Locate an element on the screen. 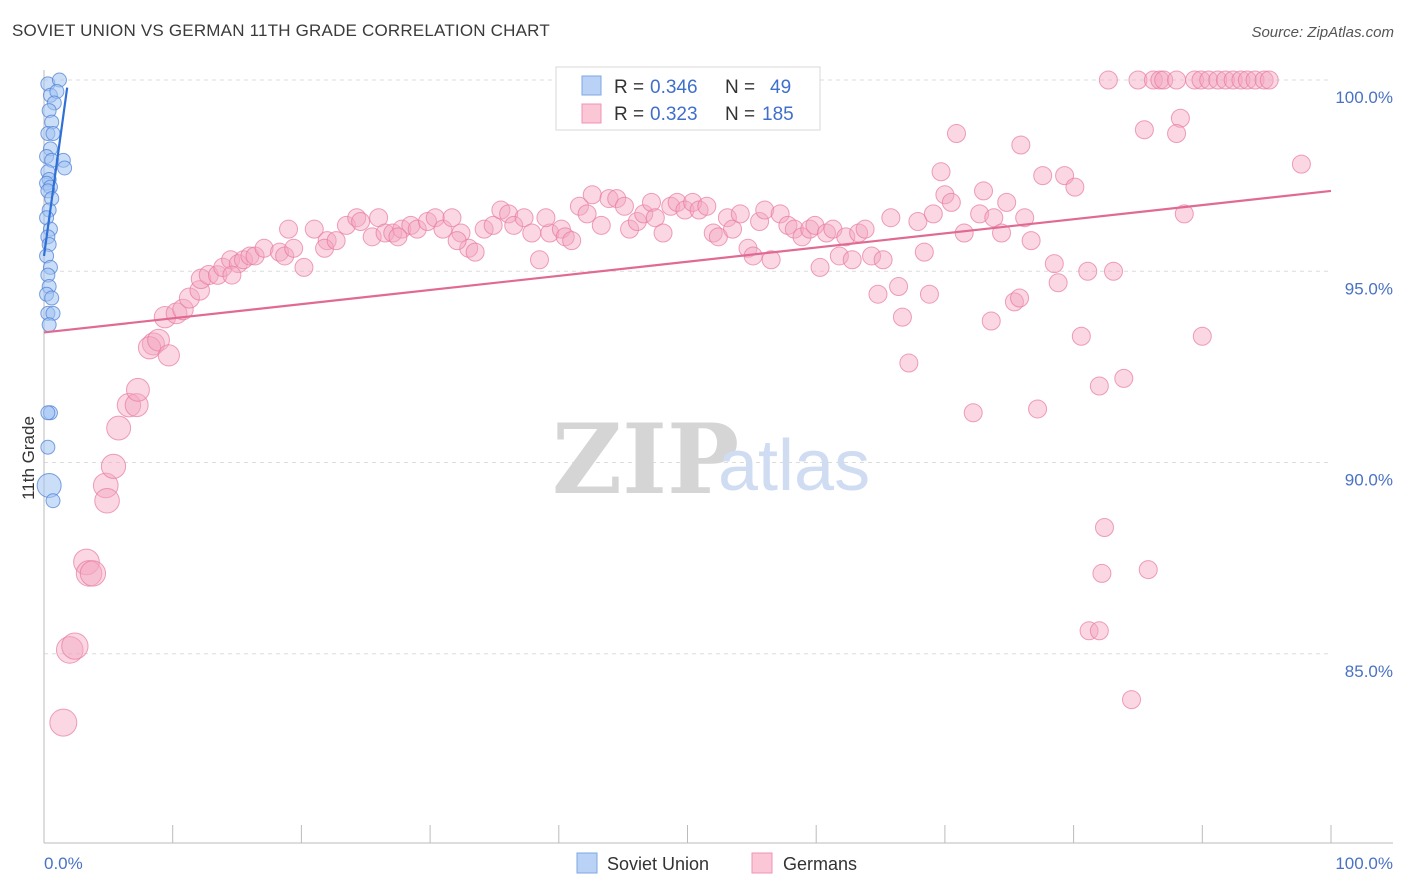 The width and height of the screenshot is (1406, 892). correlation-legend: R = 0.346 N = 49 R = 0.323 N = 185 is located at coordinates (688, 98).